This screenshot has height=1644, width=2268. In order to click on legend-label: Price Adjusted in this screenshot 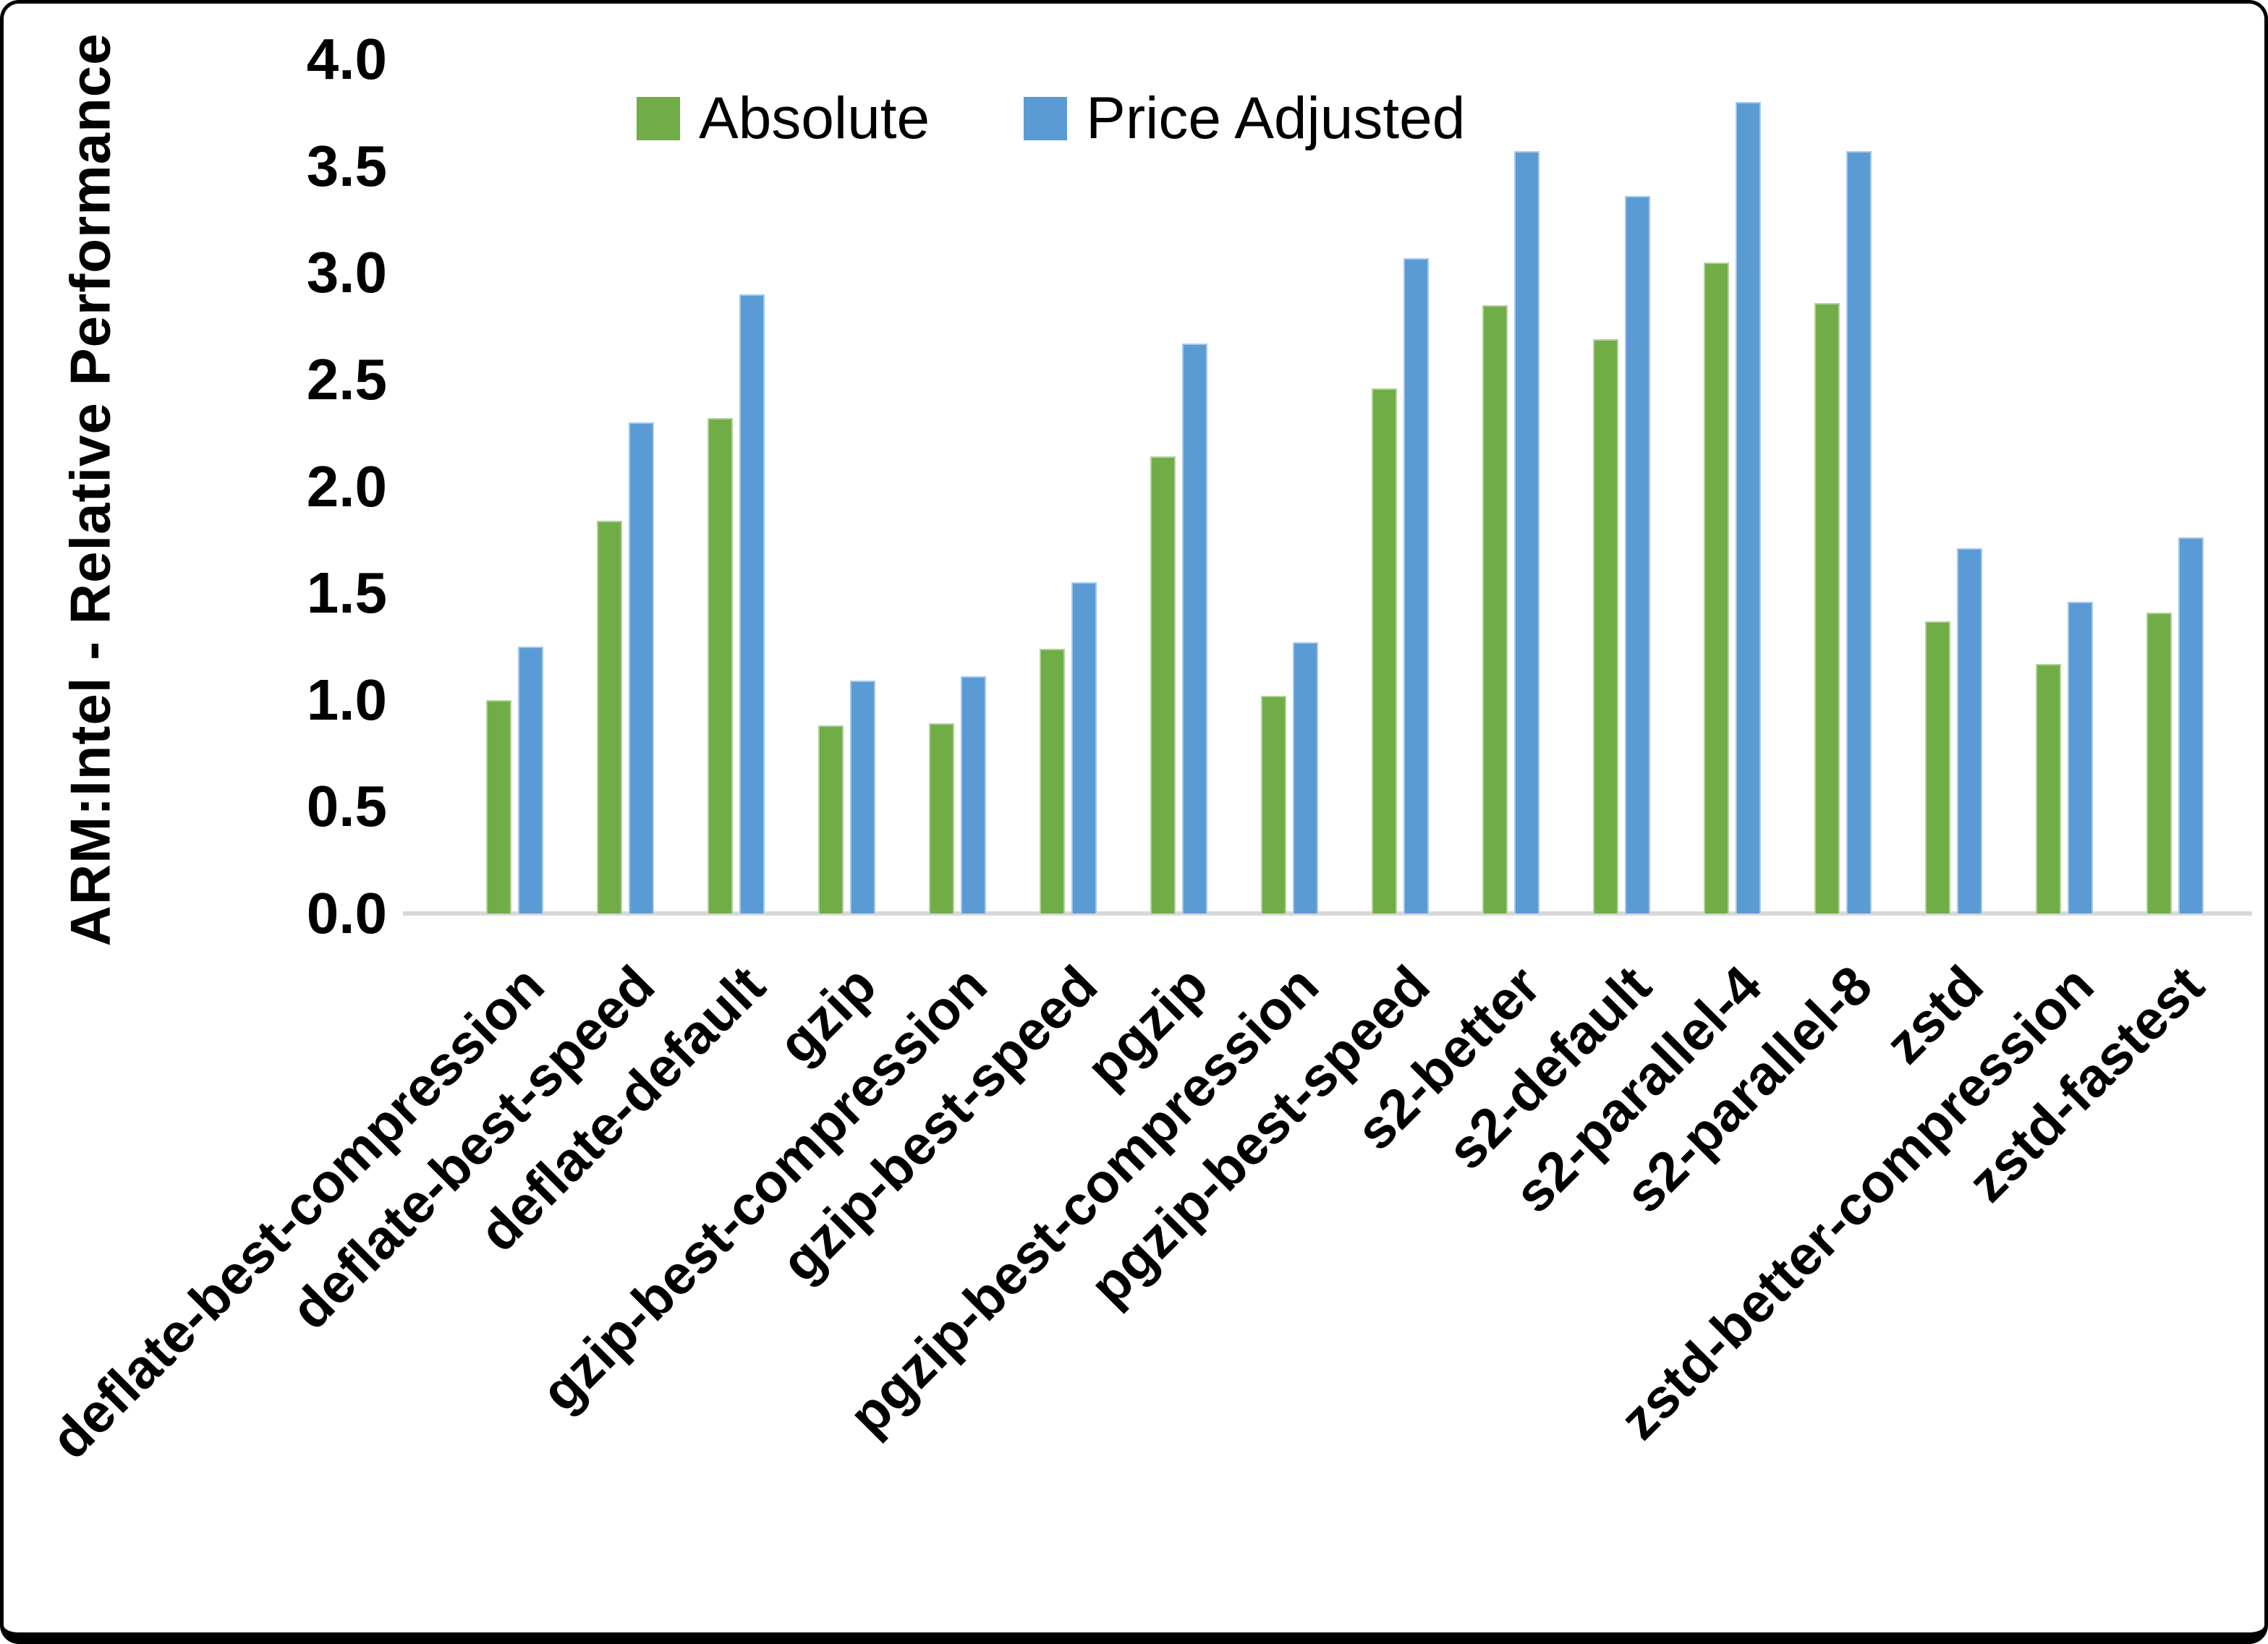, I will do `click(1276, 118)`.